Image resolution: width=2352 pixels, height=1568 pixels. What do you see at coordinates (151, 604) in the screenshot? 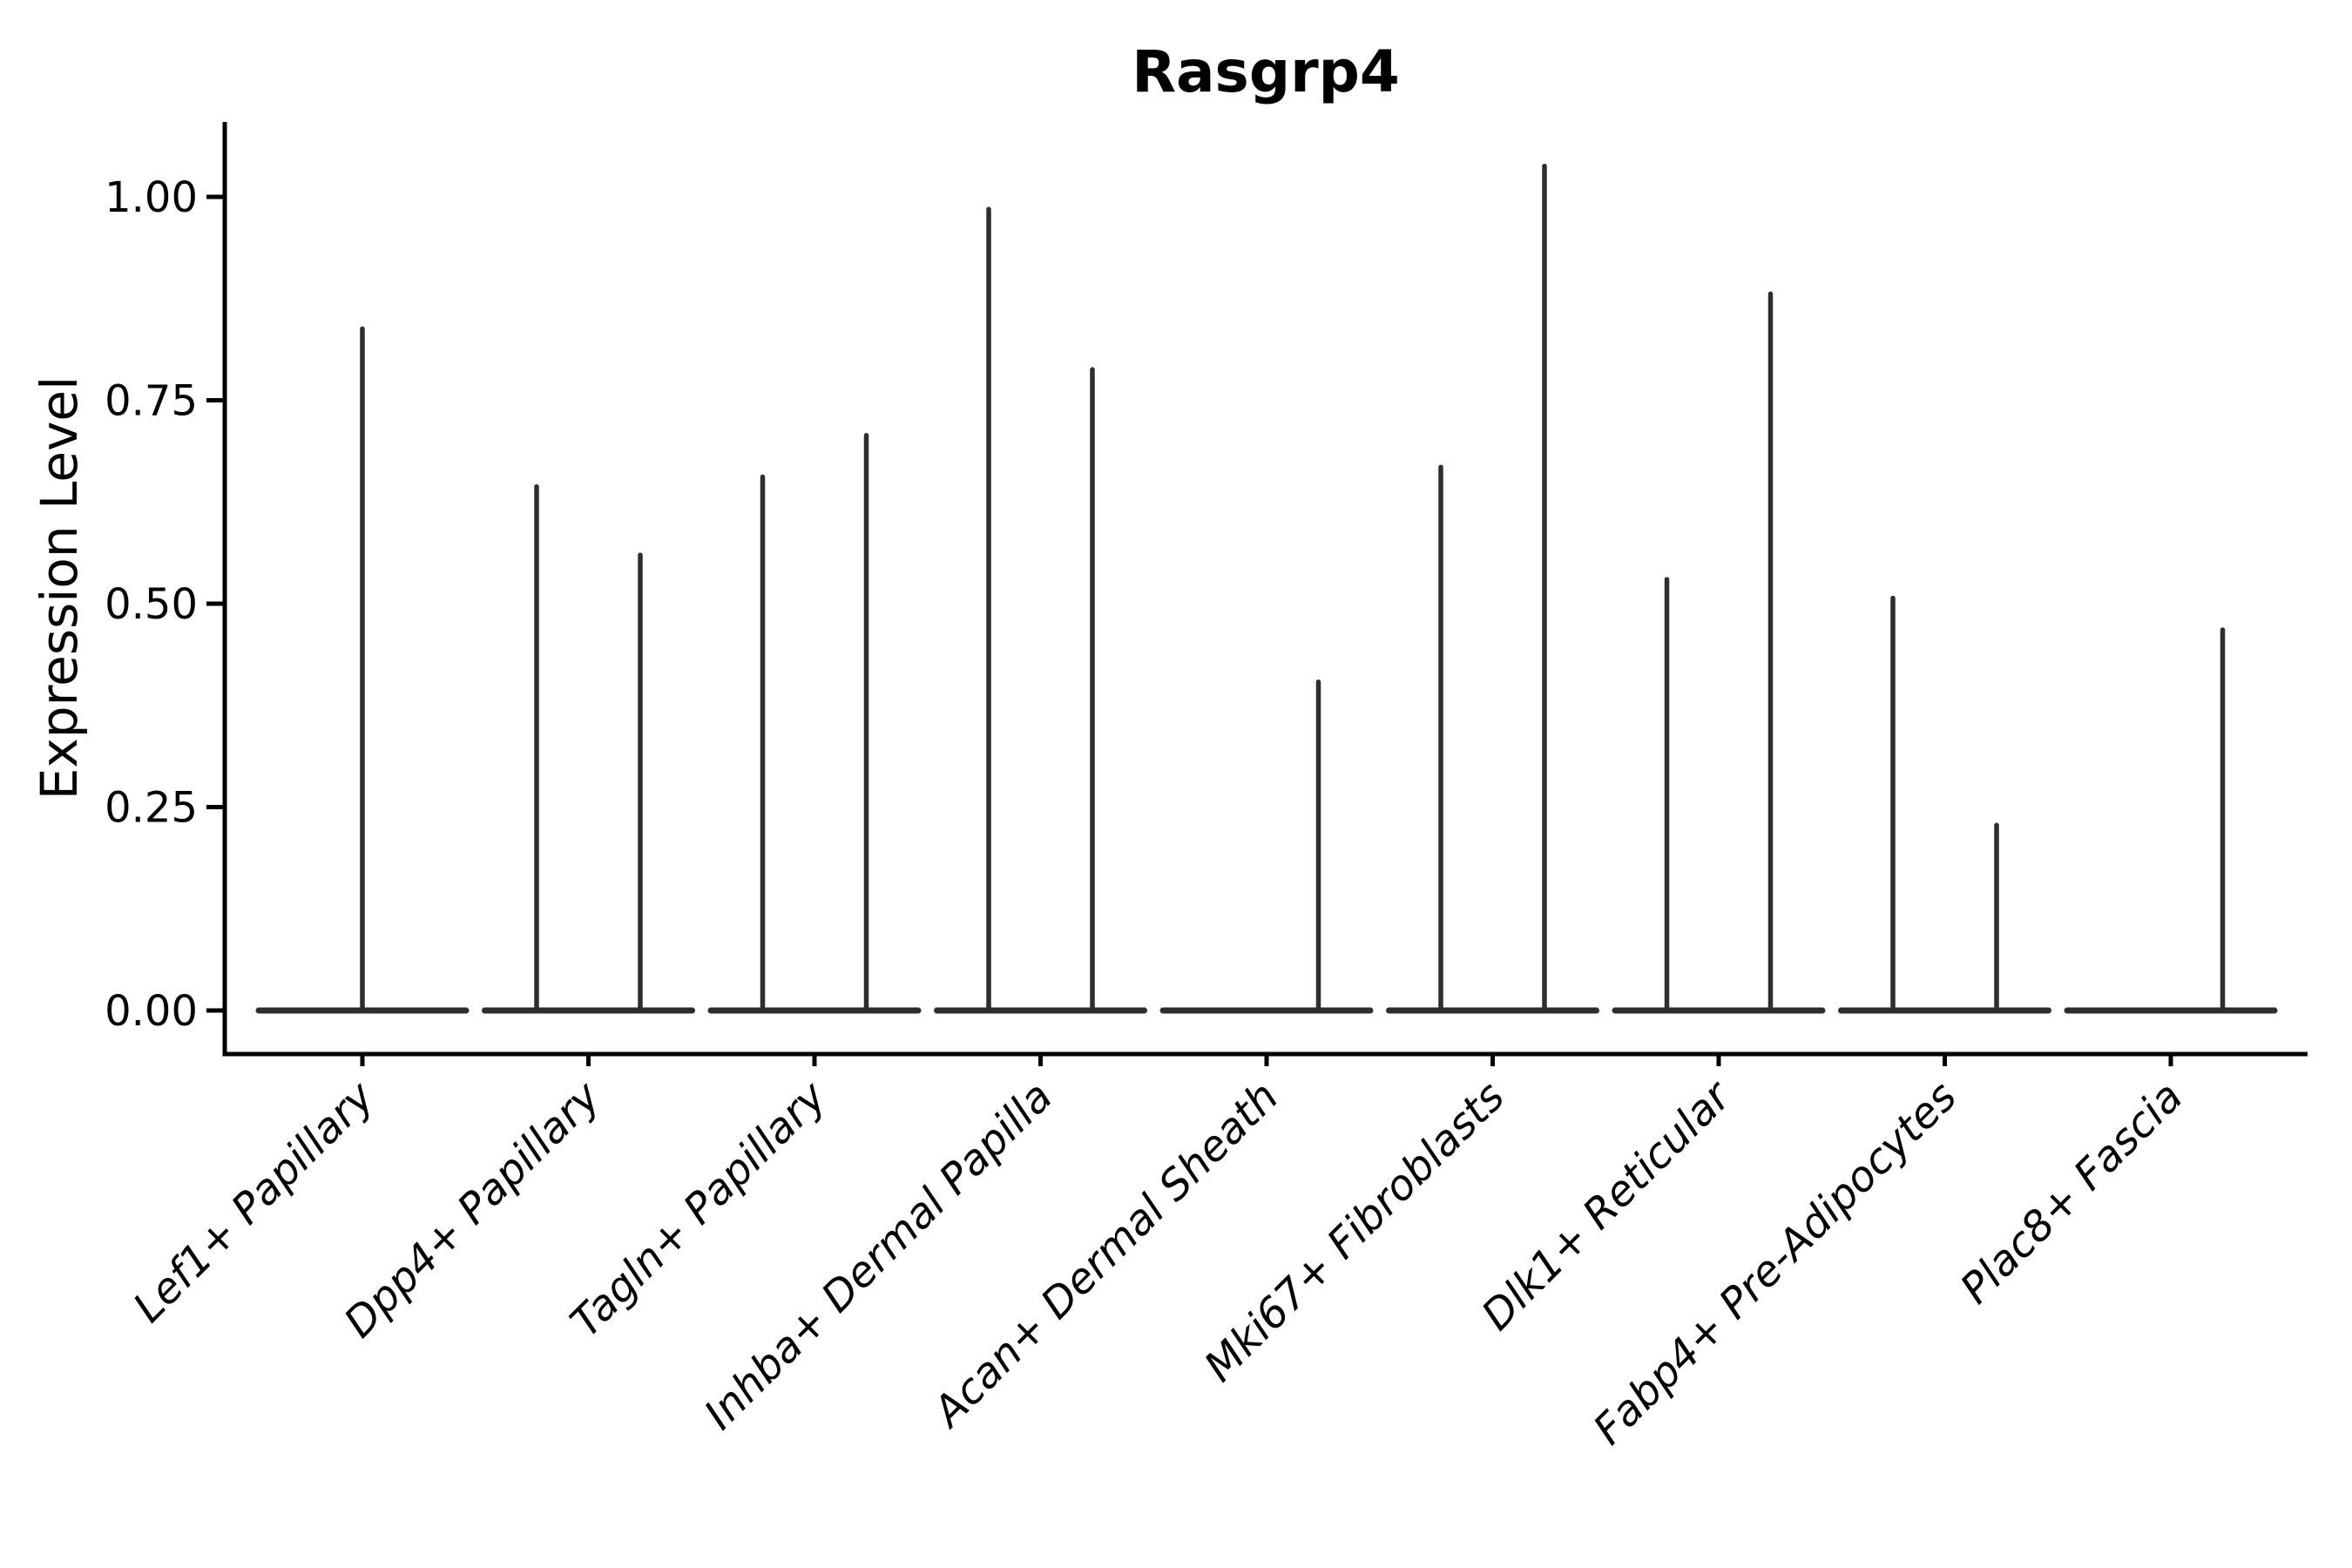
I see `y-tick-label: 0.50` at bounding box center [151, 604].